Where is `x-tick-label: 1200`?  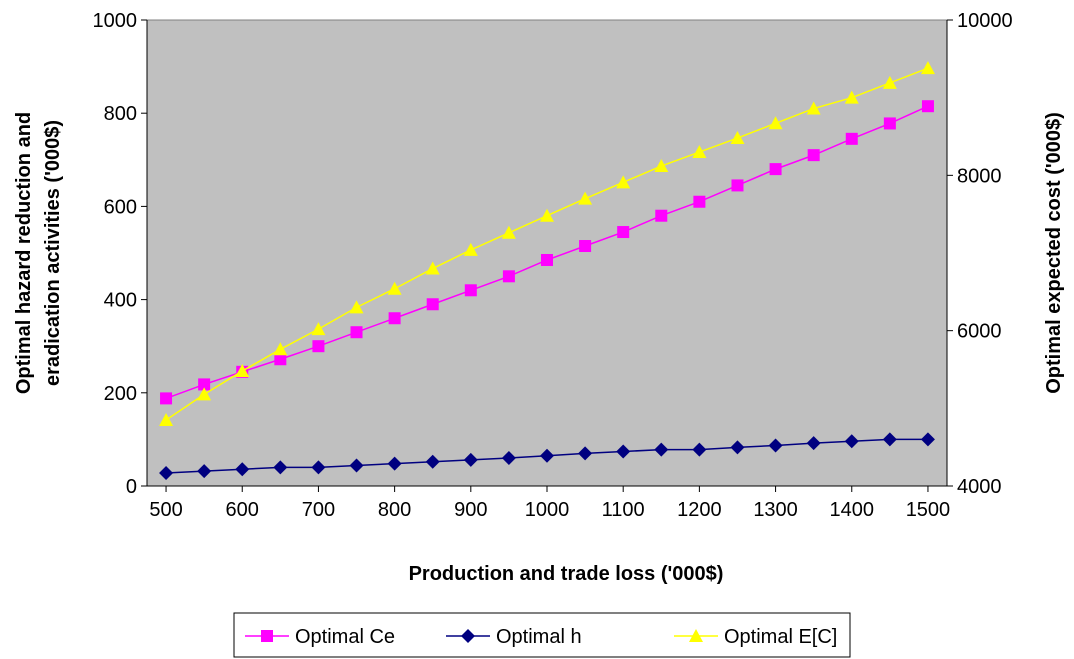 x-tick-label: 1200 is located at coordinates (699, 510).